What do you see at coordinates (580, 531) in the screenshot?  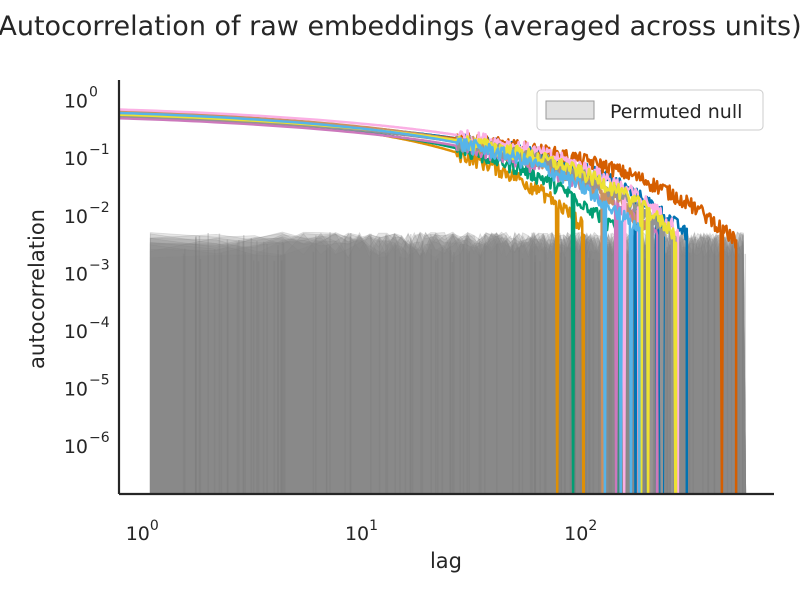 I see `x-tick-label-2: 10²` at bounding box center [580, 531].